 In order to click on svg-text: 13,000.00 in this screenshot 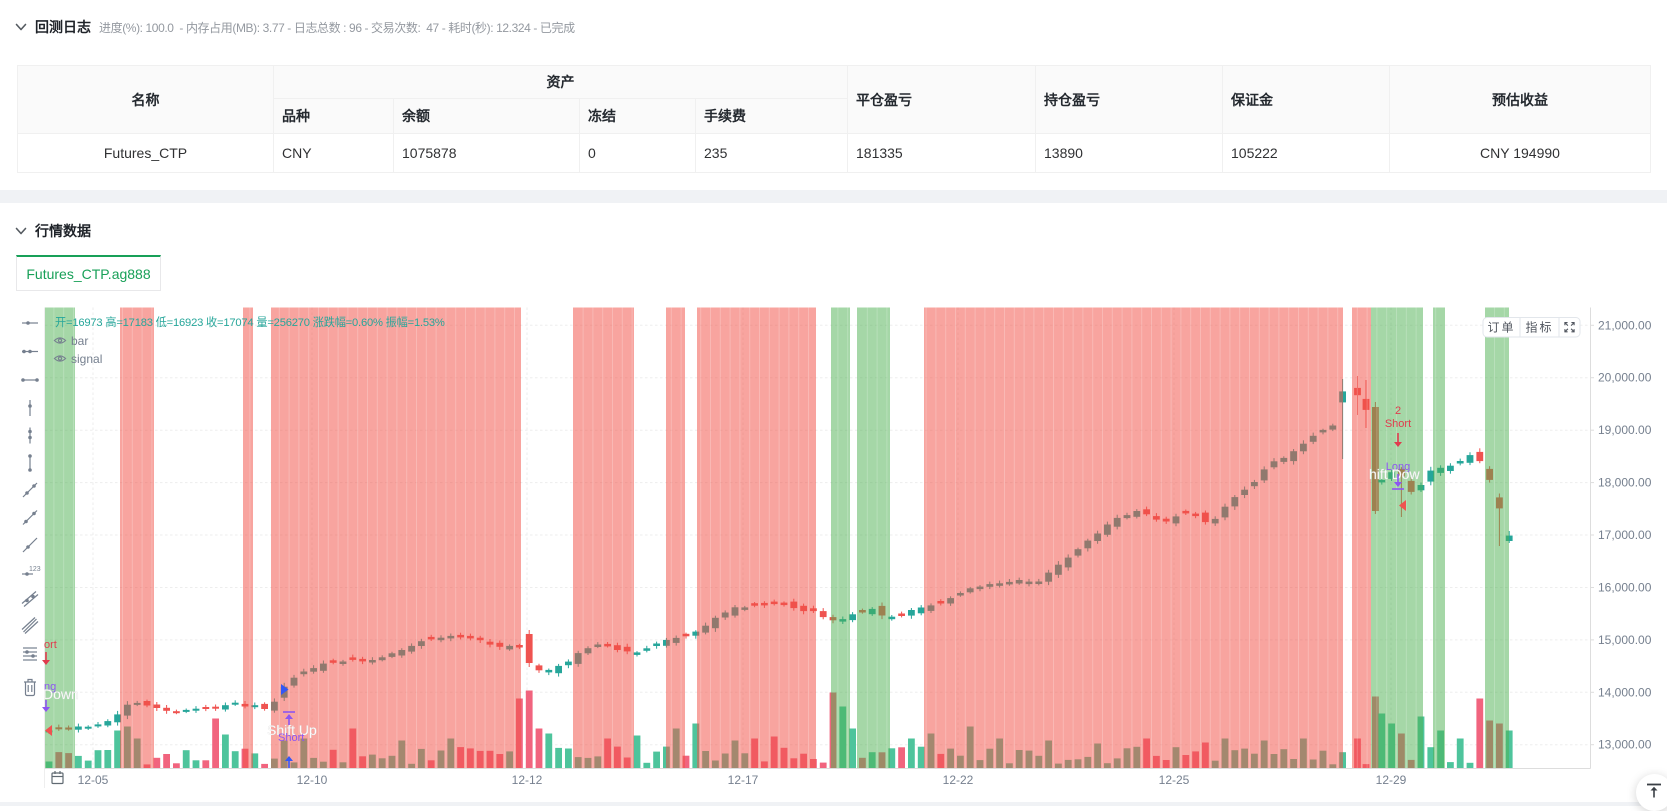, I will do `click(1625, 745)`.